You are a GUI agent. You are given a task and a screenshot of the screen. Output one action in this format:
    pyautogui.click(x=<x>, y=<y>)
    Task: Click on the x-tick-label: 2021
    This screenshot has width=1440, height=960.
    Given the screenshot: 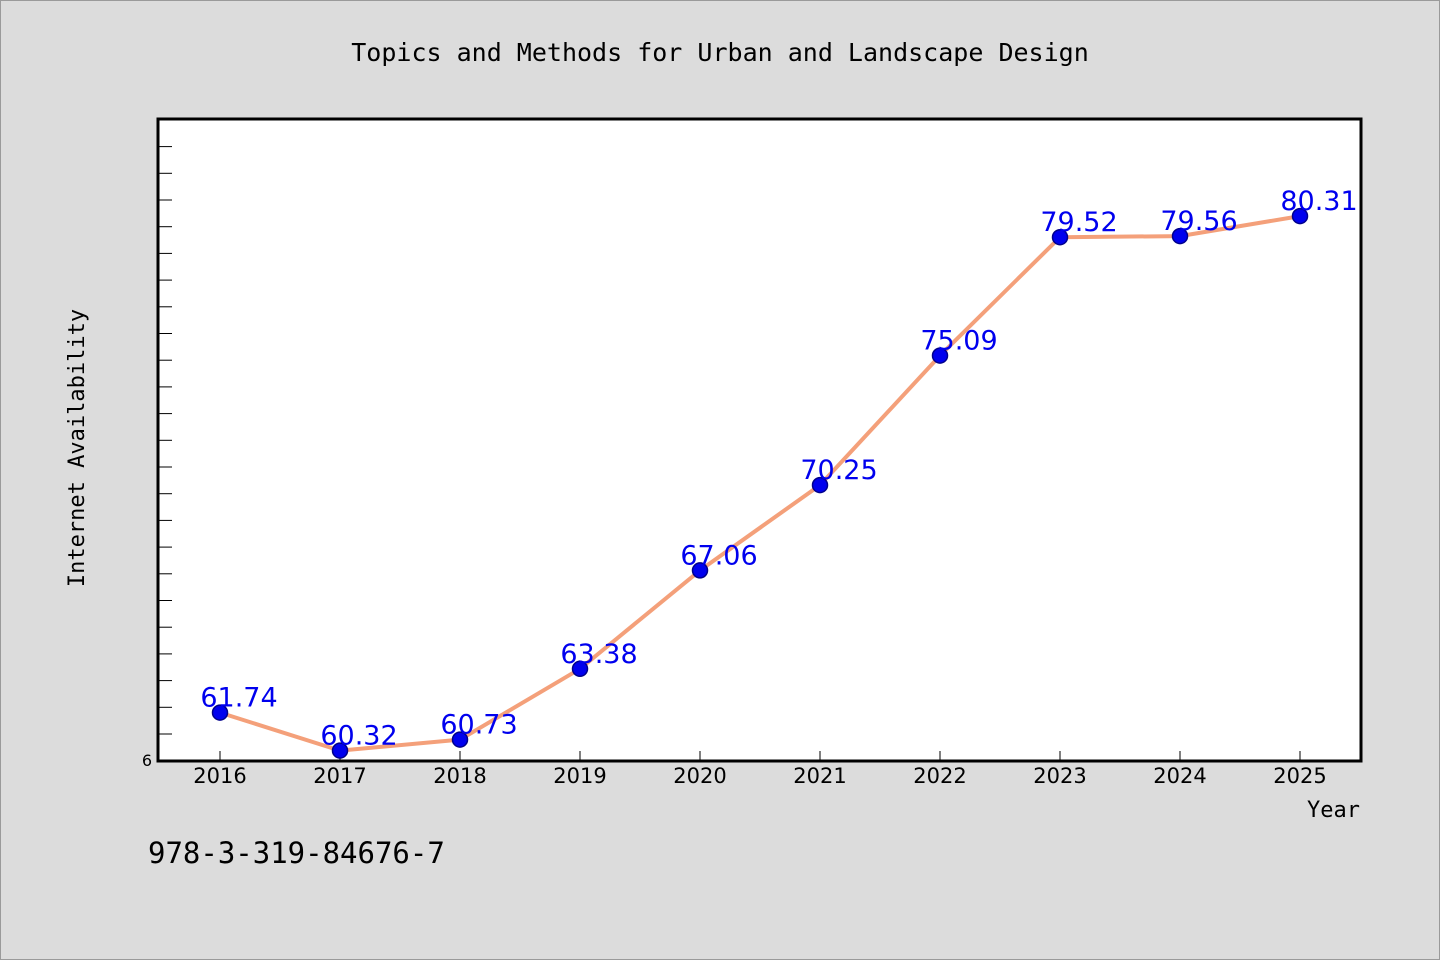 What is the action you would take?
    pyautogui.click(x=819, y=776)
    